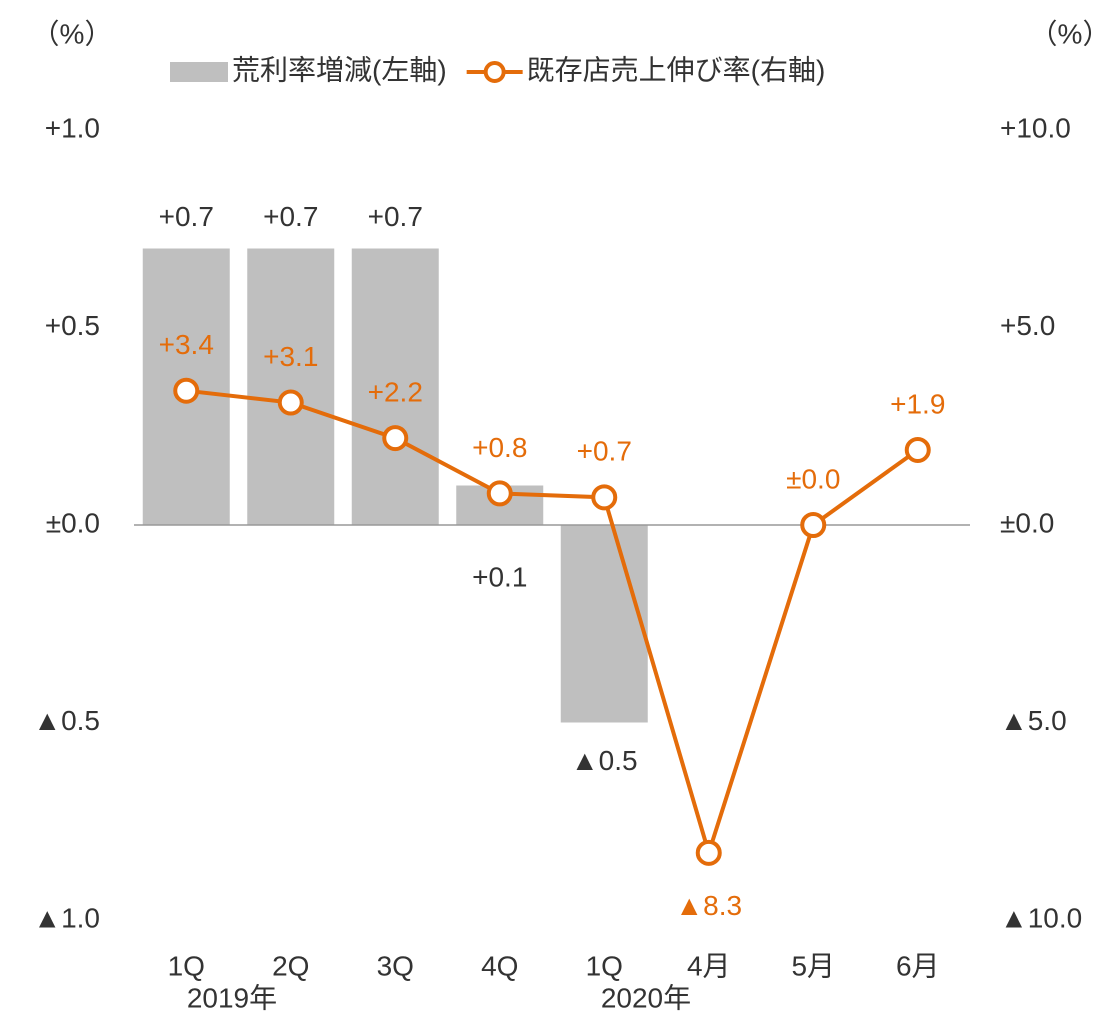 This screenshot has height=1027, width=1115. Describe the element at coordinates (604, 760) in the screenshot. I see `bar-value-label: ▲0.5` at that location.